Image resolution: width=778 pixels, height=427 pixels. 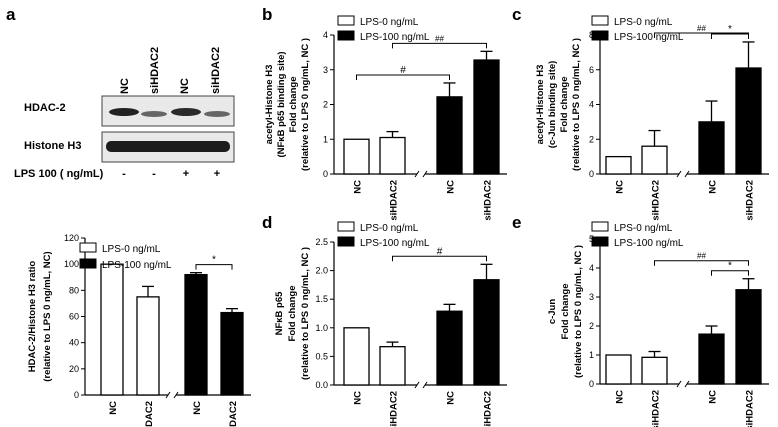 I want to click on y-tick-label: 0.5, so click(x=321, y=356).